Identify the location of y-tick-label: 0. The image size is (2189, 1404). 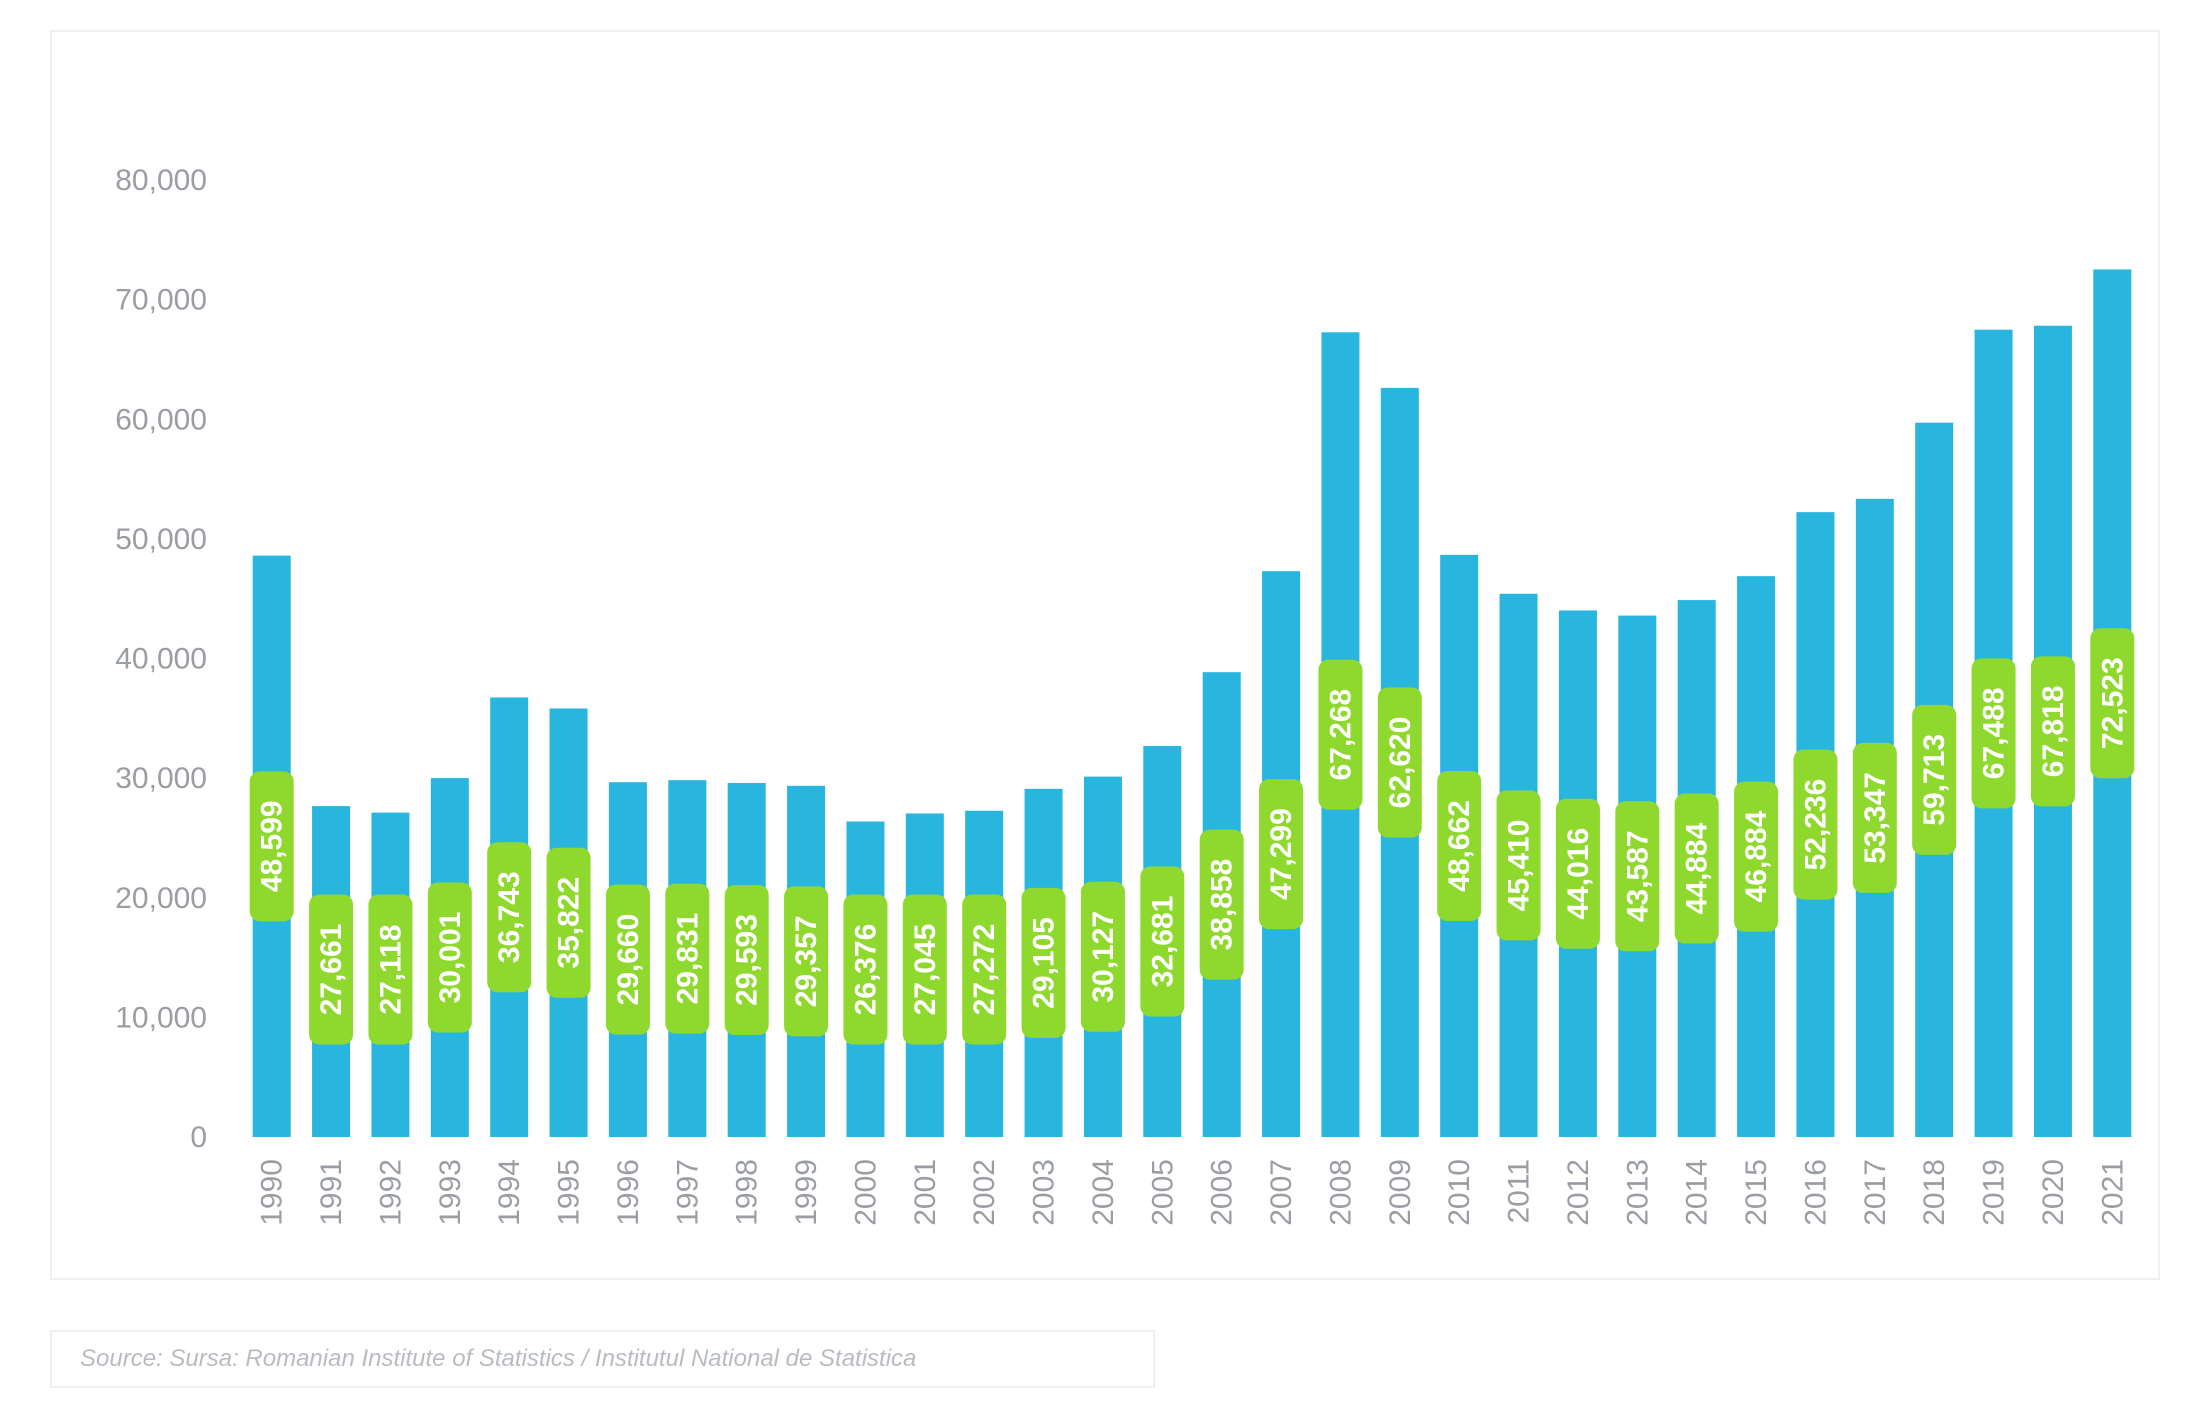
(198, 1137).